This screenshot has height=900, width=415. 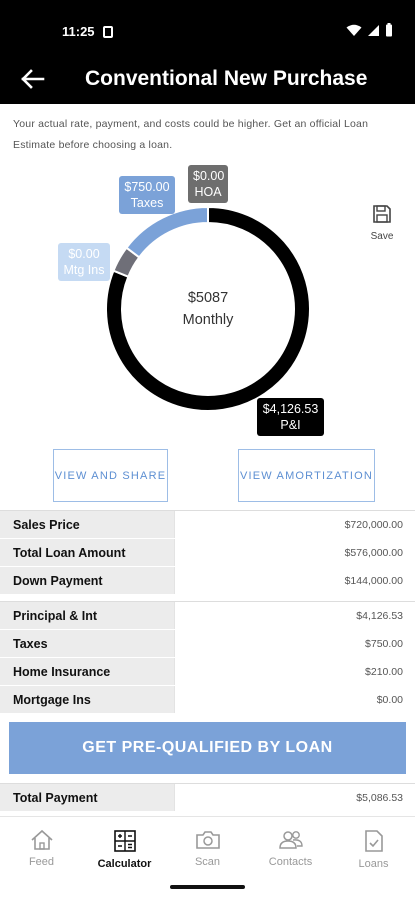 I want to click on table-row: Total Loan Amount $576,000.00, so click(x=207, y=553).